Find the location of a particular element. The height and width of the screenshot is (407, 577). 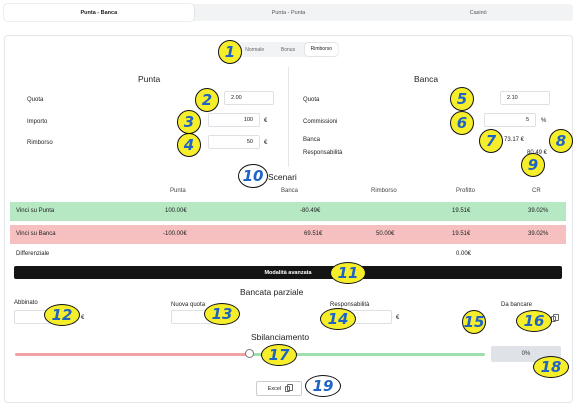

differenziale-value: 0.00€ is located at coordinates (464, 254).